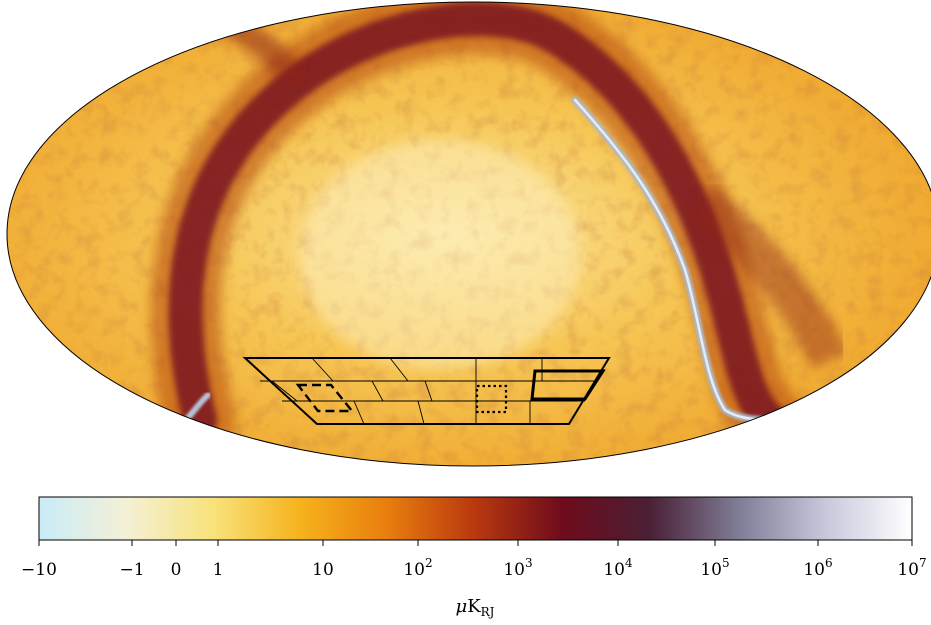  What do you see at coordinates (323, 570) in the screenshot?
I see `colorbar-tick-label: 10` at bounding box center [323, 570].